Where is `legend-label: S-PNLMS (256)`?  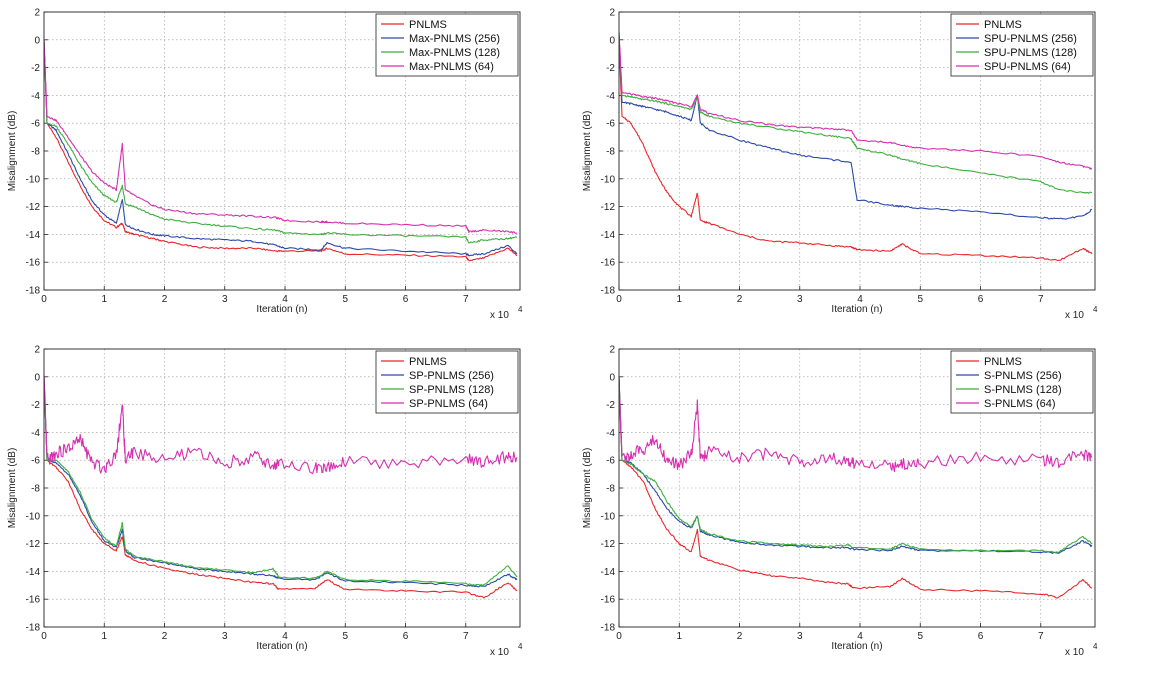 legend-label: S-PNLMS (256) is located at coordinates (1023, 376).